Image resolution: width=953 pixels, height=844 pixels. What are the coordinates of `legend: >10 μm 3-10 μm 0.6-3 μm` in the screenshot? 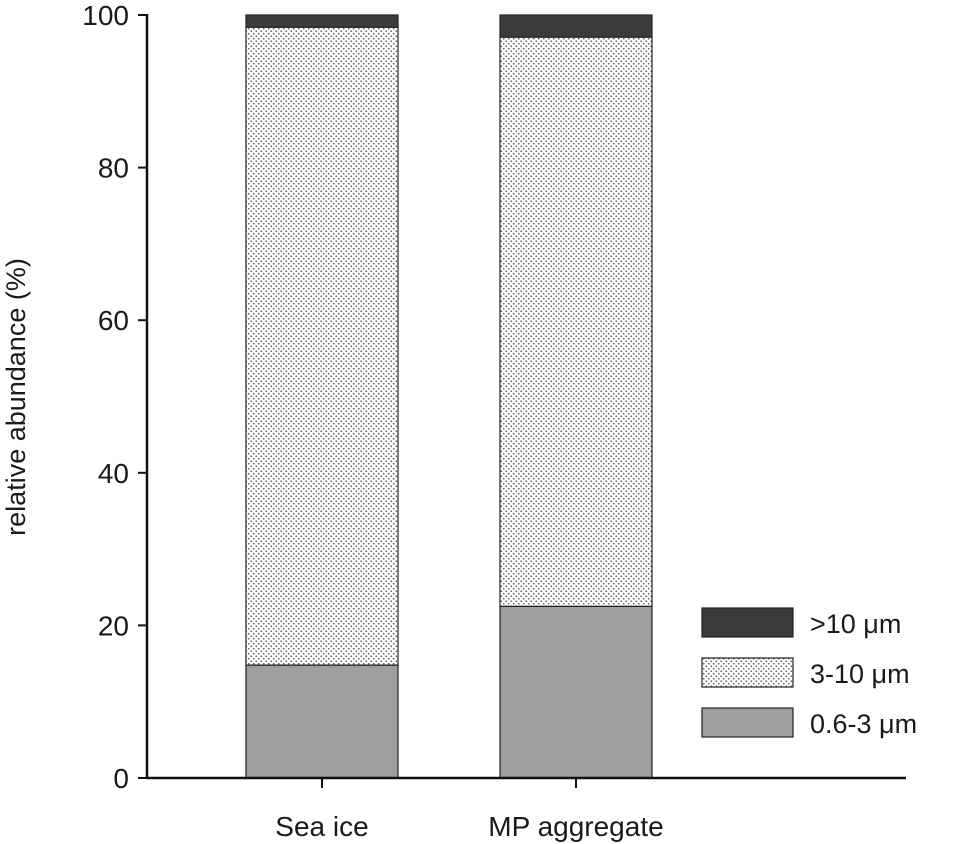 It's located at (809, 673).